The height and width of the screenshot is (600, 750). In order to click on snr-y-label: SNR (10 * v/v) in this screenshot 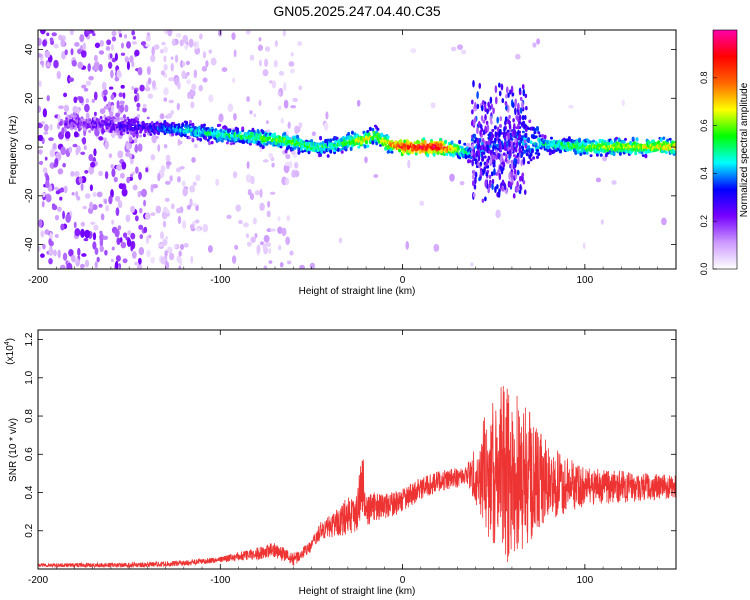, I will do `click(13, 450)`.